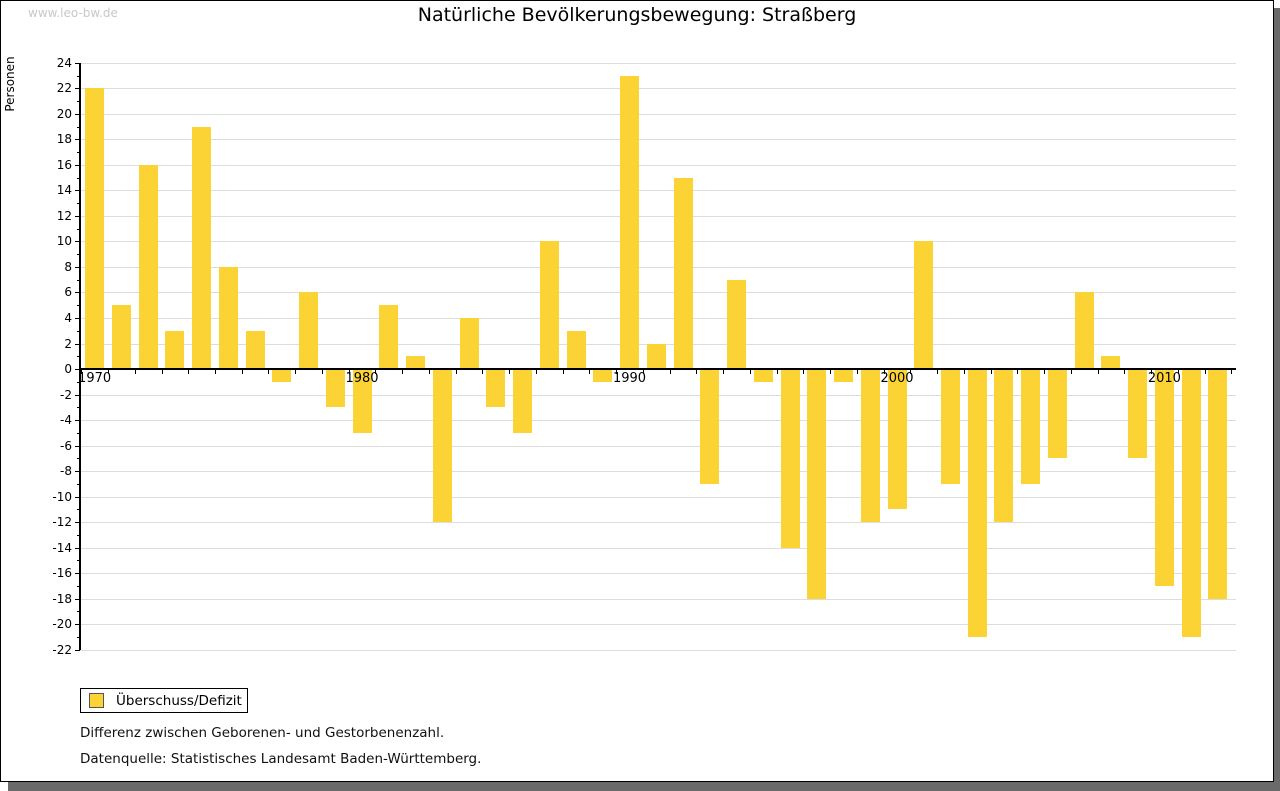 The image size is (1280, 791). I want to click on bar-1971, so click(121, 336).